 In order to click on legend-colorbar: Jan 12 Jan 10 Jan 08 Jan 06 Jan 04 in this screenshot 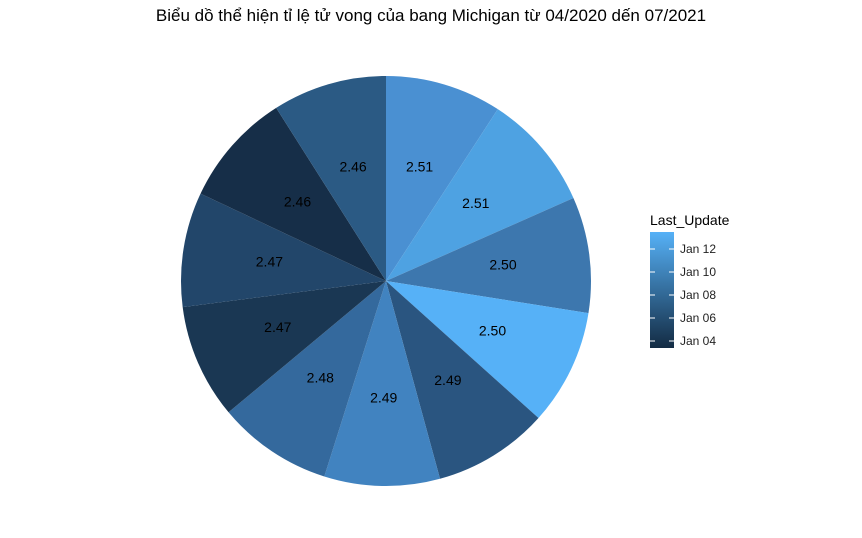, I will do `click(710, 290)`.